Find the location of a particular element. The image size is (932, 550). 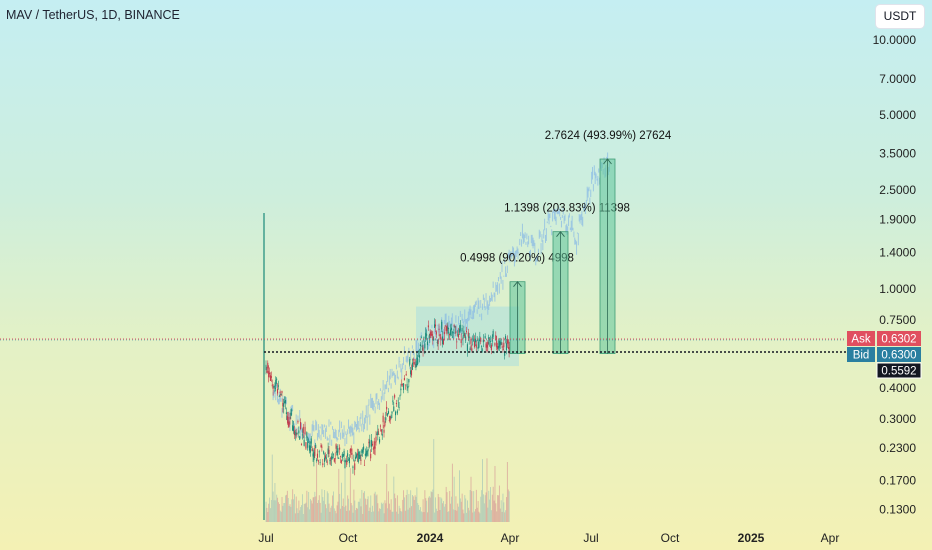

price-tag-value: 0.6302 is located at coordinates (898, 340).